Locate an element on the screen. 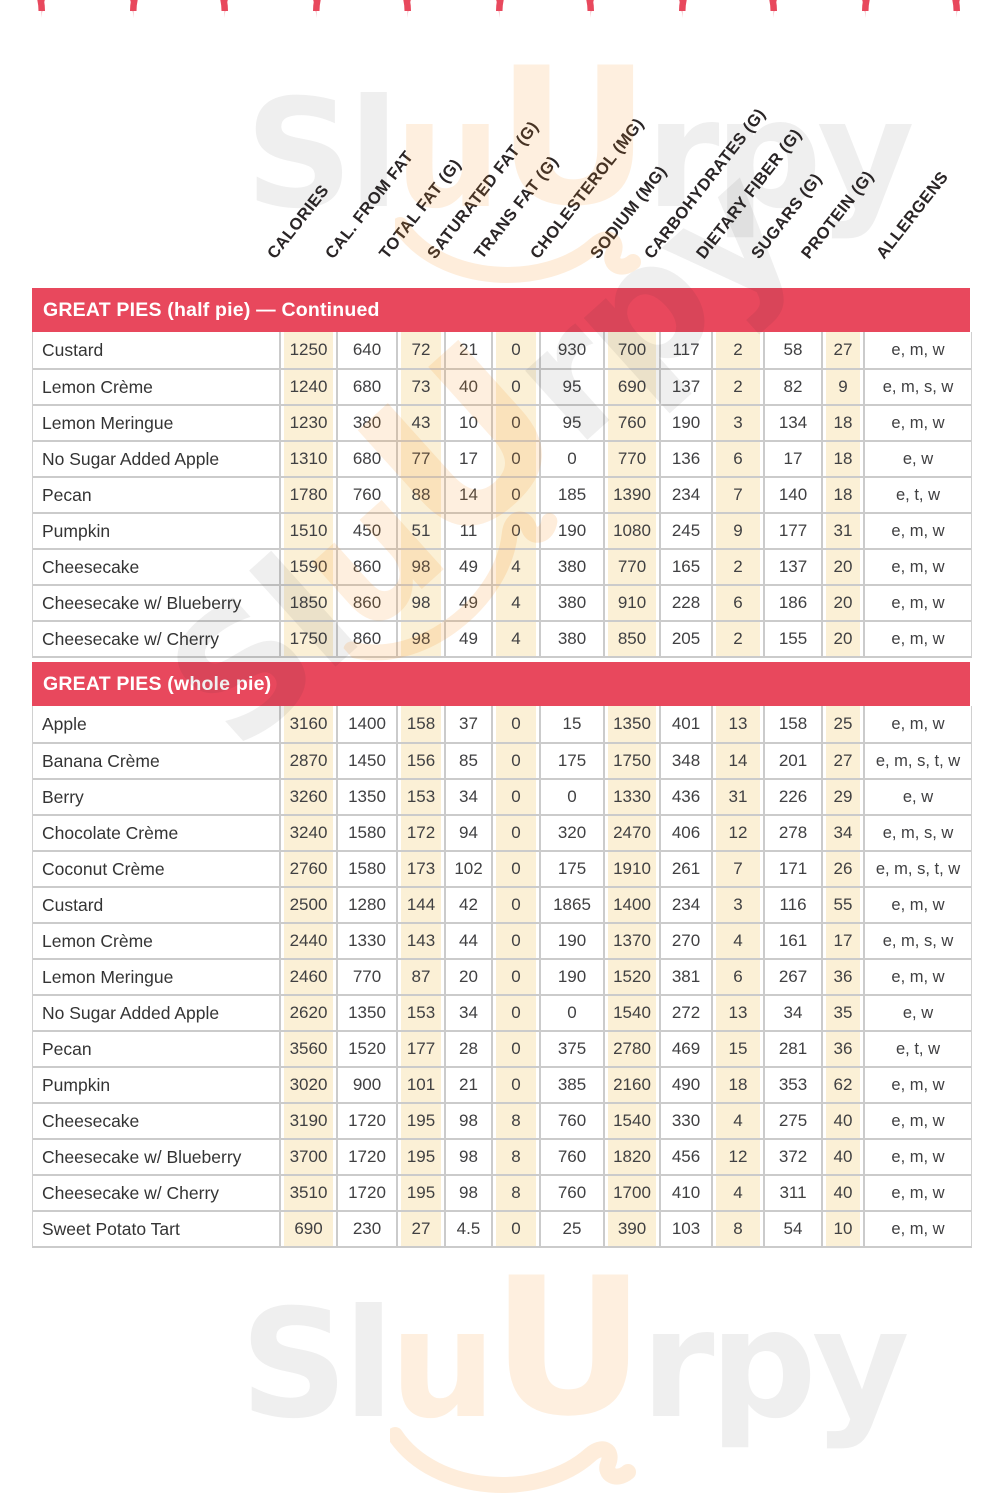  cell-protein-g: 40 is located at coordinates (842, 1156).